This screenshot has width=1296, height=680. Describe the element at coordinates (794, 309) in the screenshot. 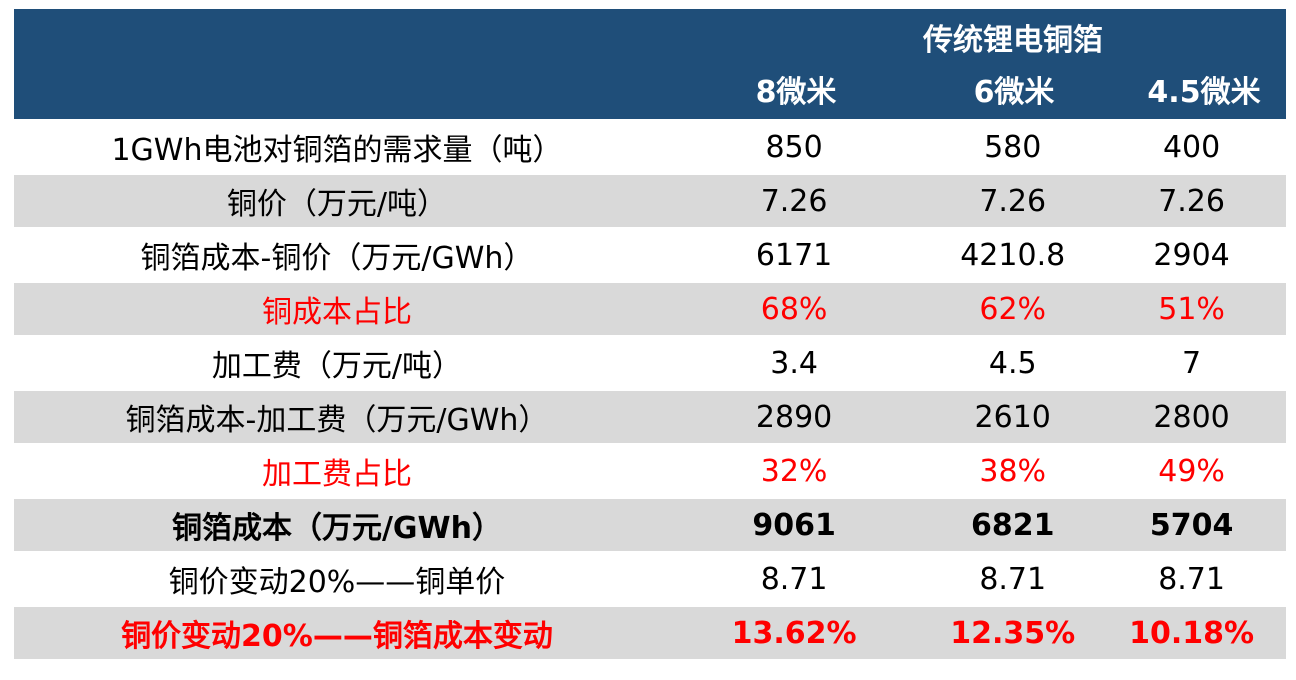

I see `cell-value: 68%` at that location.